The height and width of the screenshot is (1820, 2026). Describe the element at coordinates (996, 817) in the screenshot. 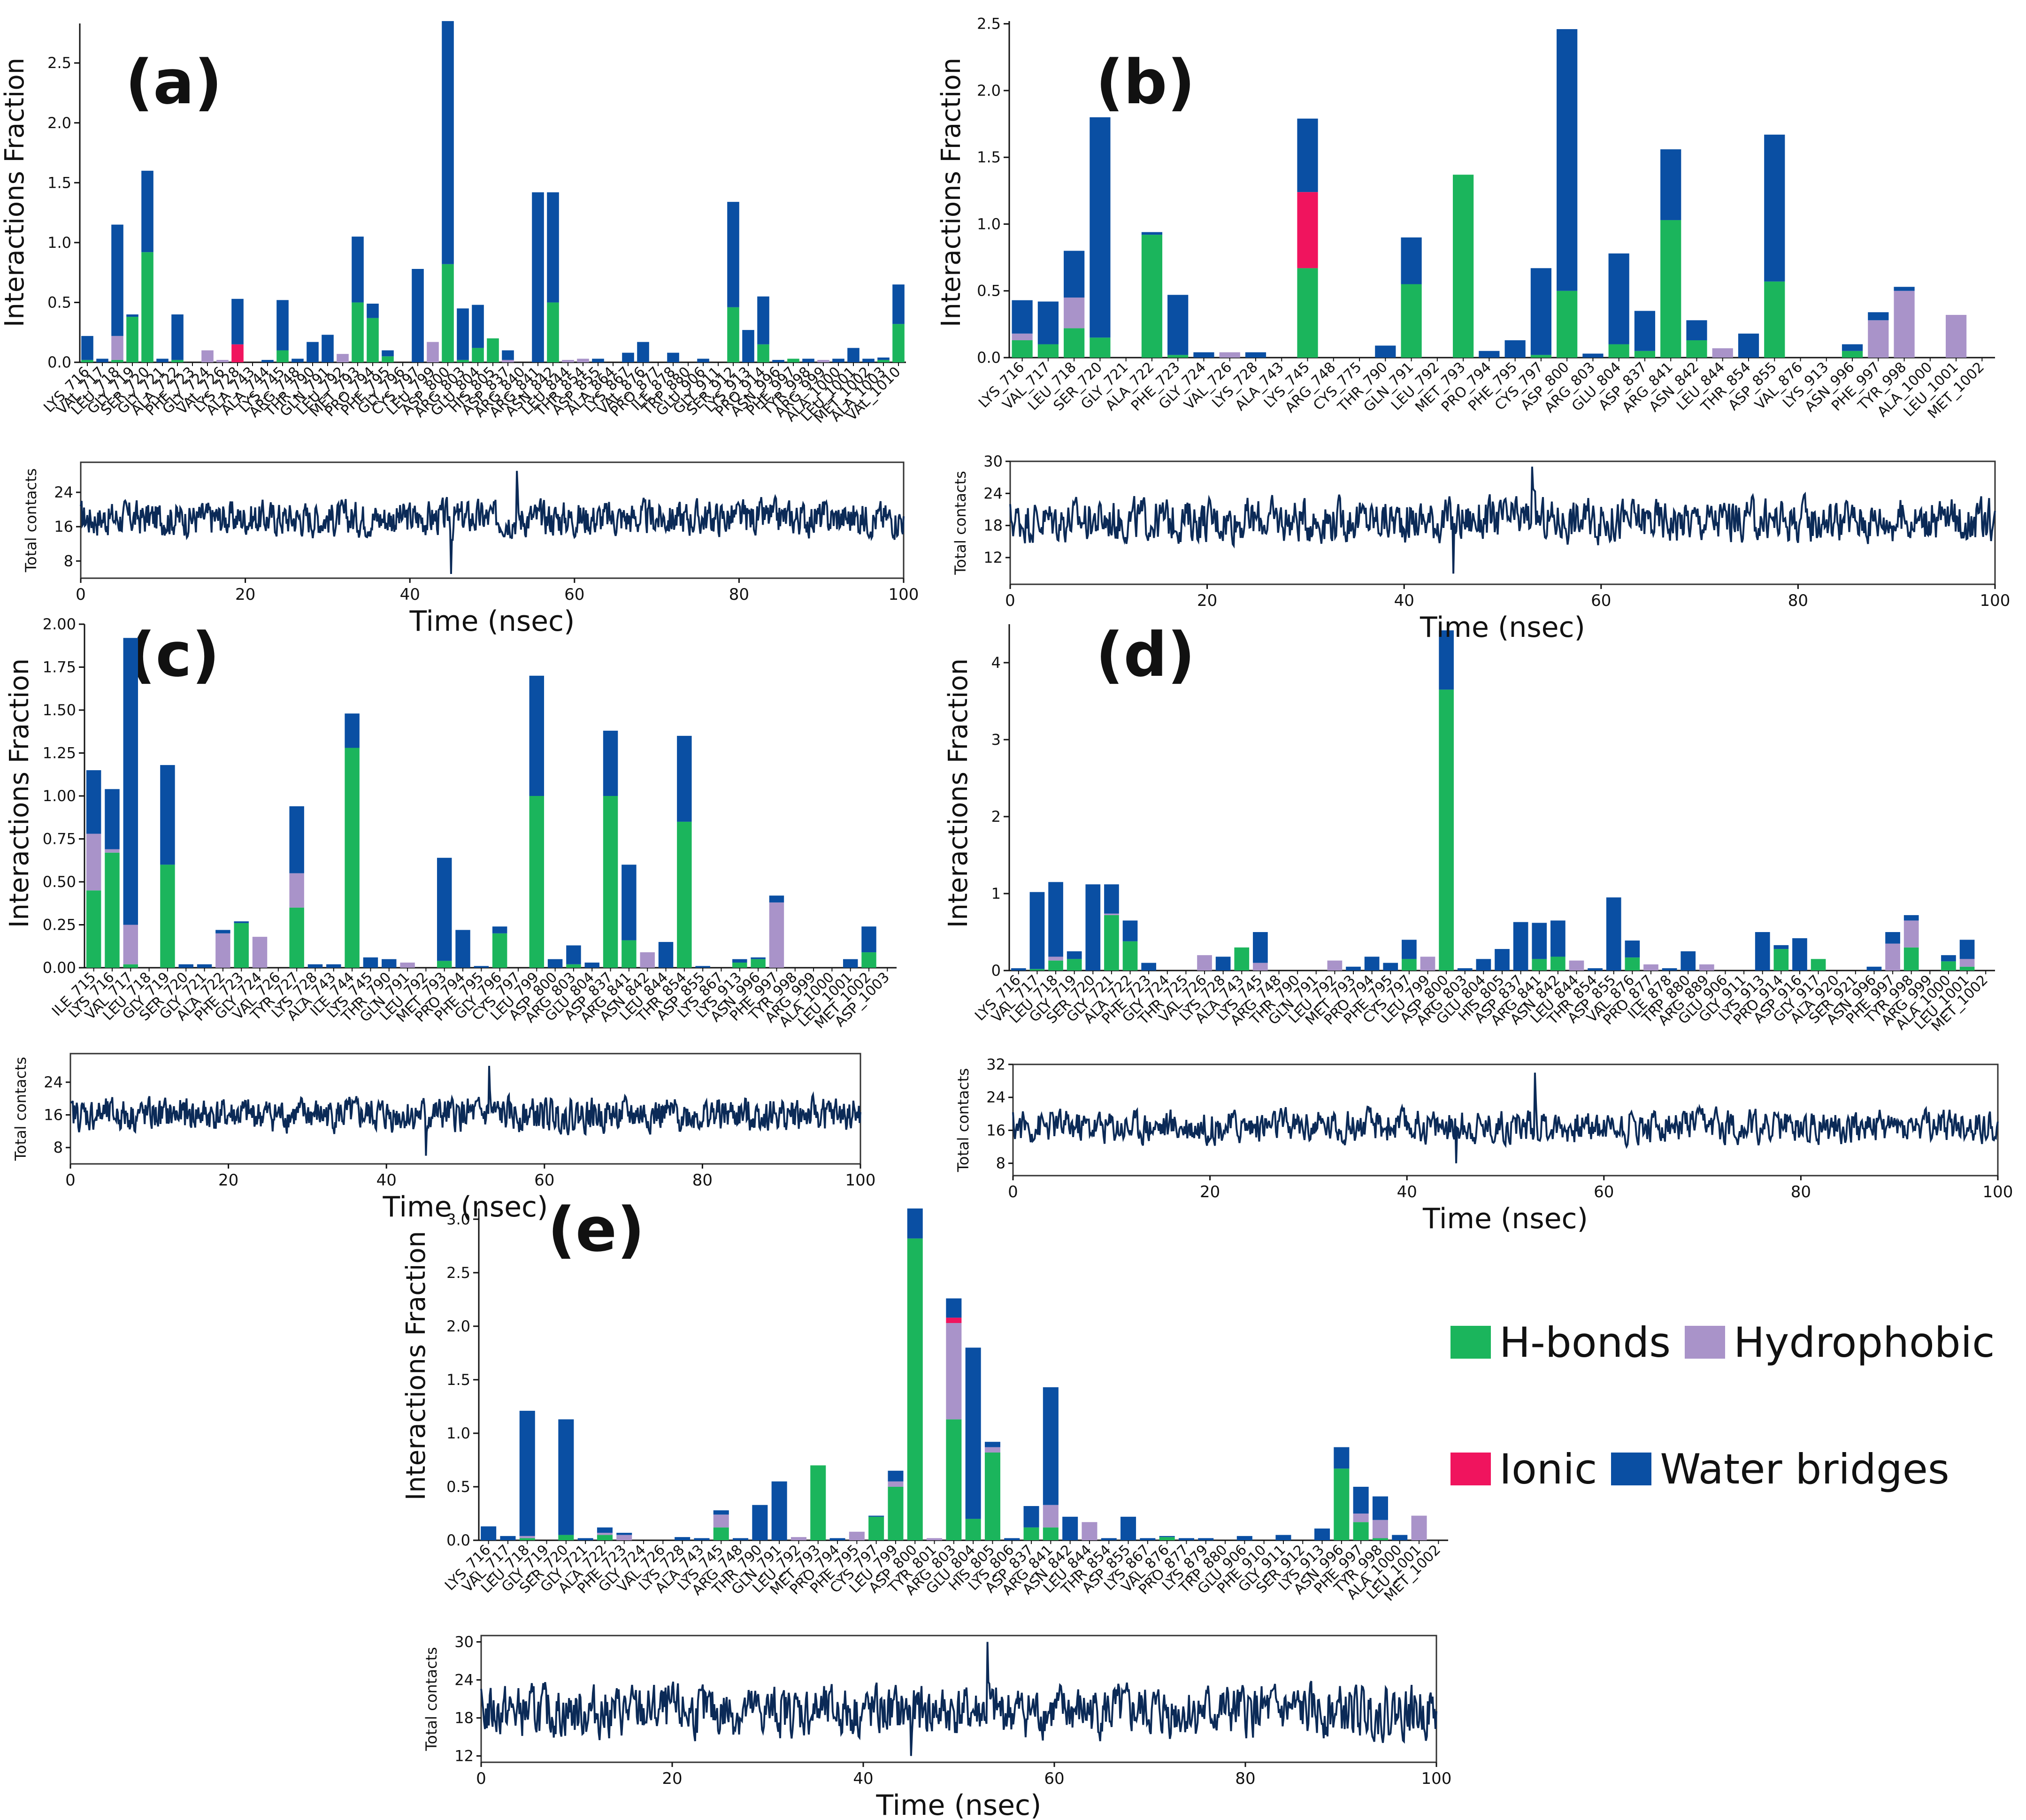

I see `y-tick-label: 2` at that location.